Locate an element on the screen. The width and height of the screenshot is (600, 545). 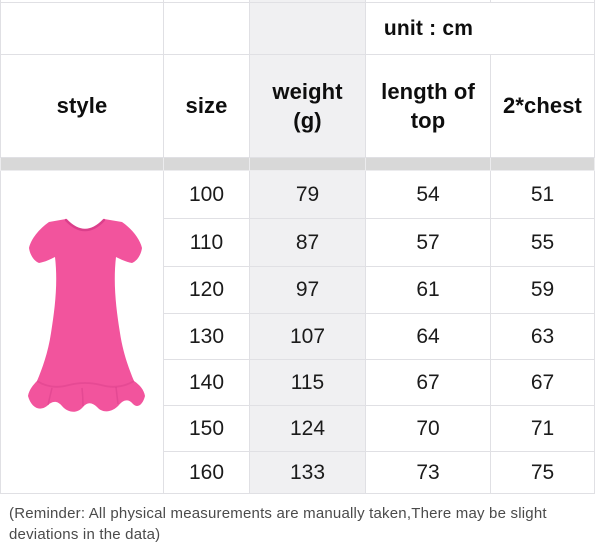
length-cell: 61 is located at coordinates (428, 290).